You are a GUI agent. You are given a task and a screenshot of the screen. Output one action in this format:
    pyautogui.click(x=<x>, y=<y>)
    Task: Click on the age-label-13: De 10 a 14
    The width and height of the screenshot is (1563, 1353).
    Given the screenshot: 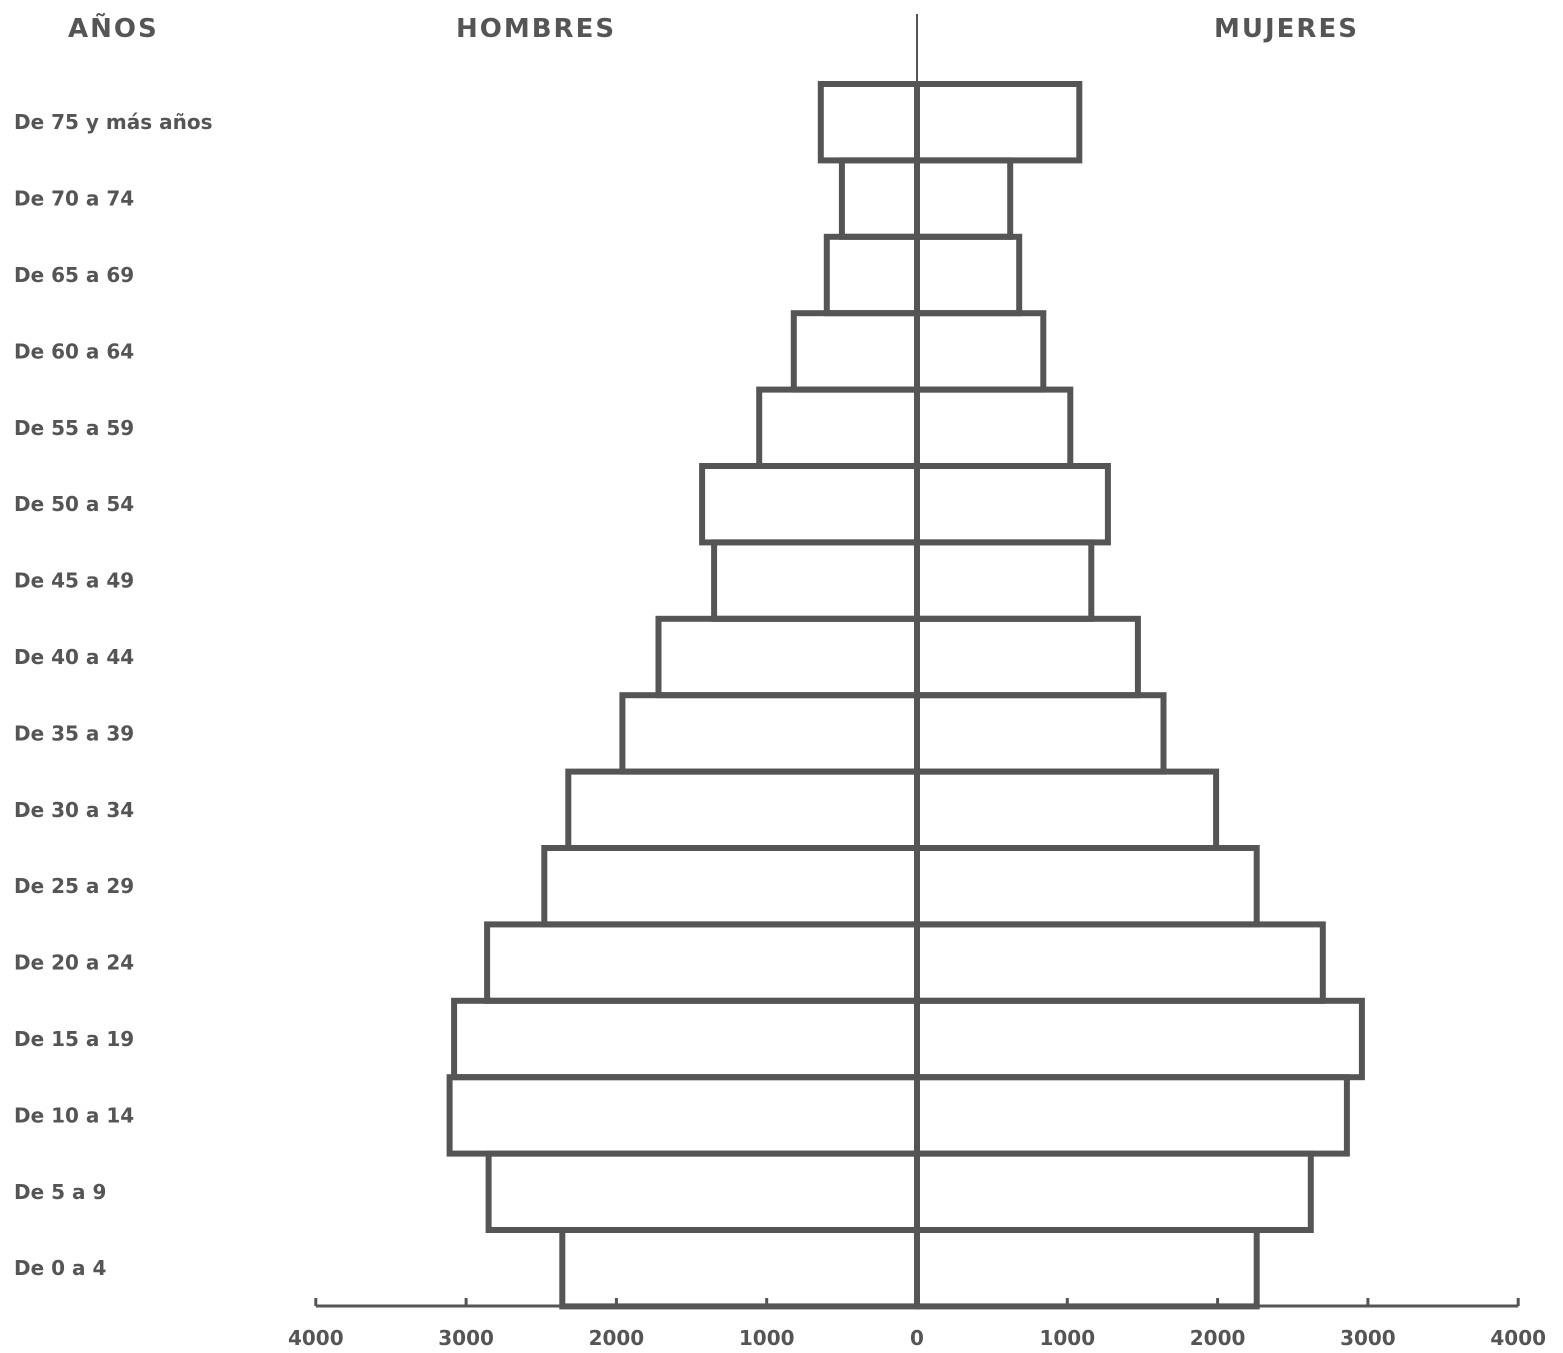 What is the action you would take?
    pyautogui.click(x=74, y=1115)
    